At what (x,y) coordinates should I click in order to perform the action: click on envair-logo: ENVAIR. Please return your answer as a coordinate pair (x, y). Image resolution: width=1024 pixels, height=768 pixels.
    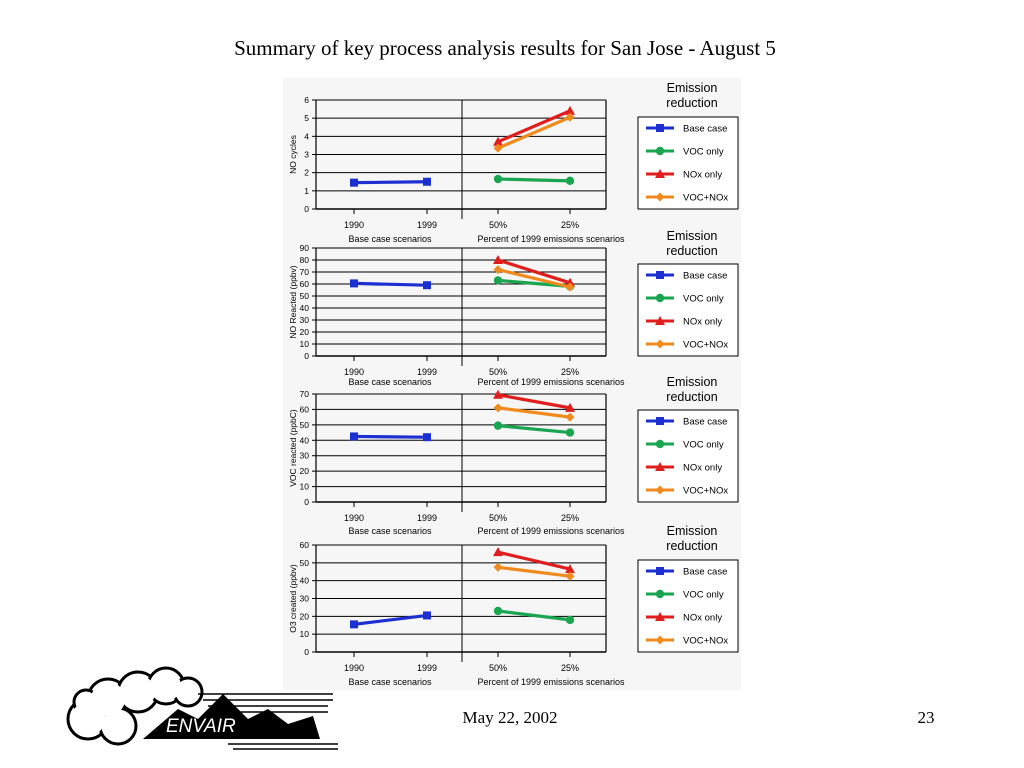
    Looking at the image, I should click on (202, 708).